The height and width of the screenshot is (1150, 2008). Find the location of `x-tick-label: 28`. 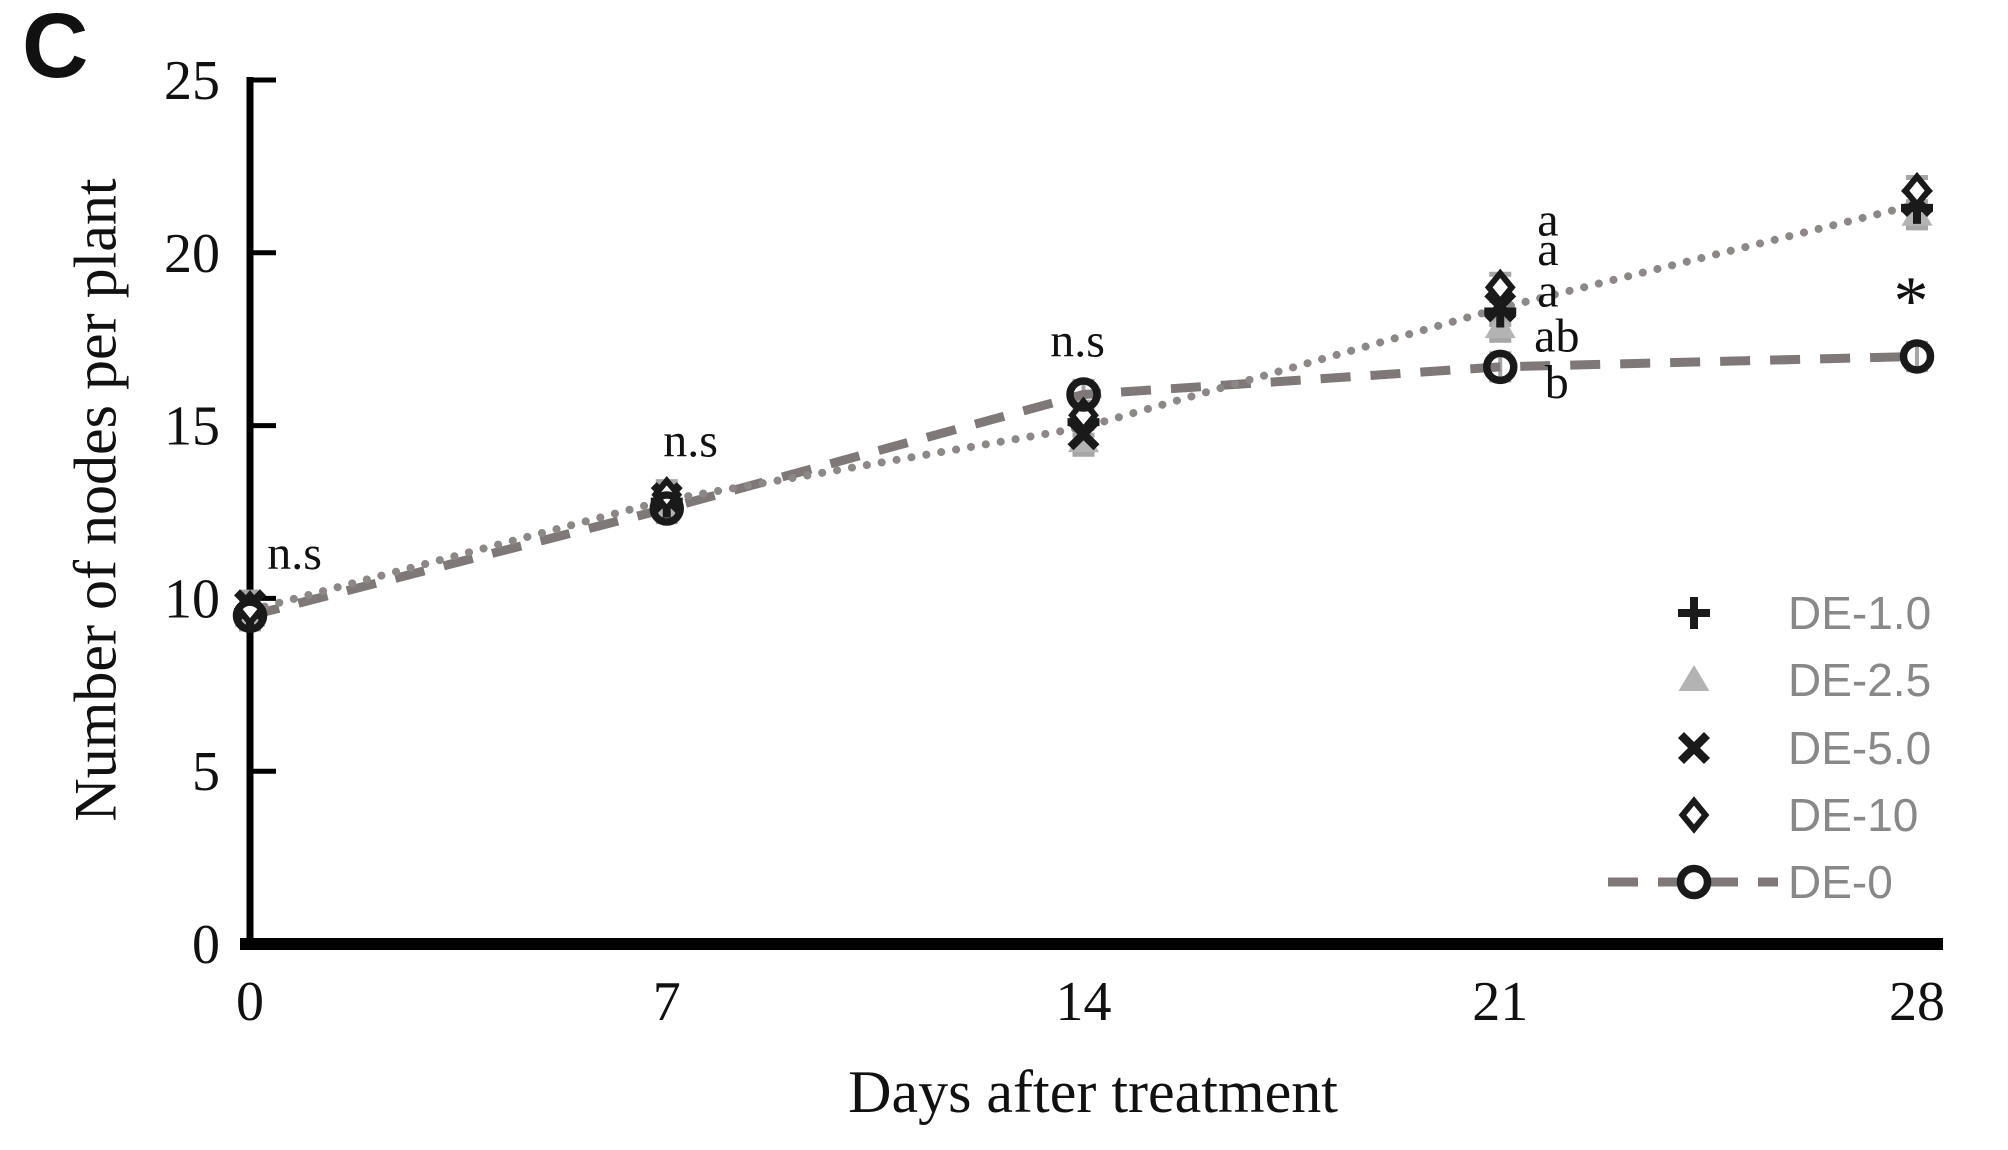

x-tick-label: 28 is located at coordinates (1917, 1002).